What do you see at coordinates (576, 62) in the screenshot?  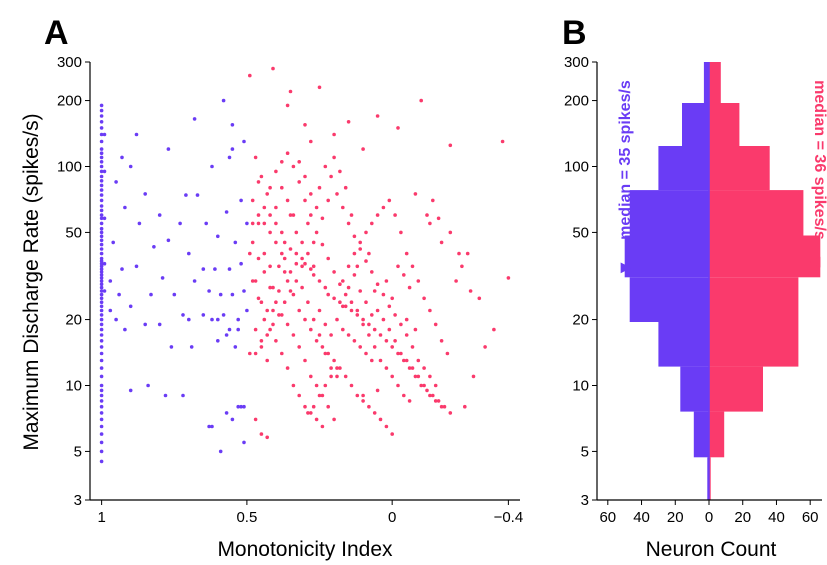 I see `y-tick-label: 300` at bounding box center [576, 62].